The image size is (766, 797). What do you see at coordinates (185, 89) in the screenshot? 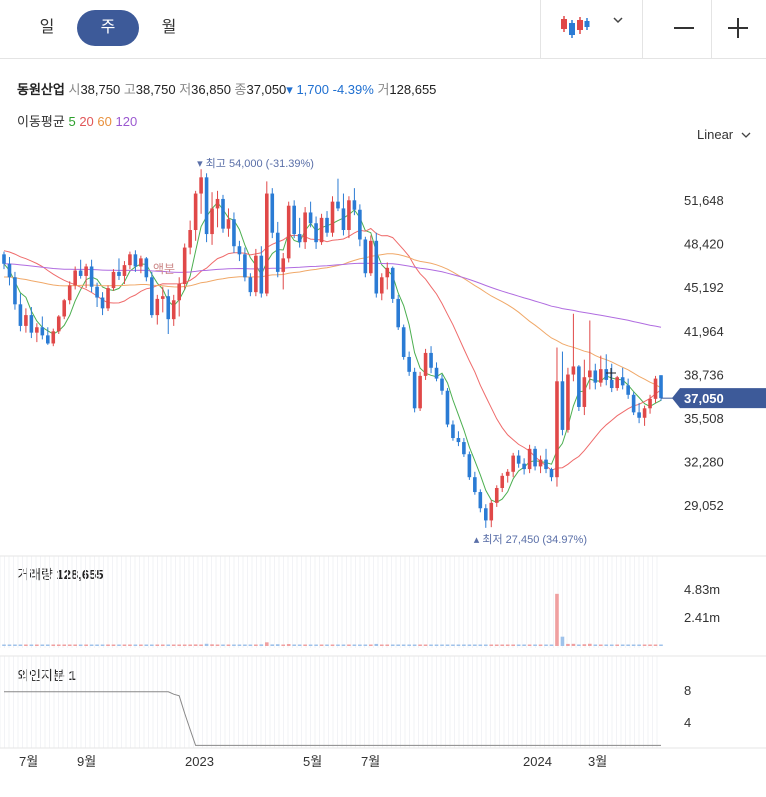
I see `low-label: 저` at bounding box center [185, 89].